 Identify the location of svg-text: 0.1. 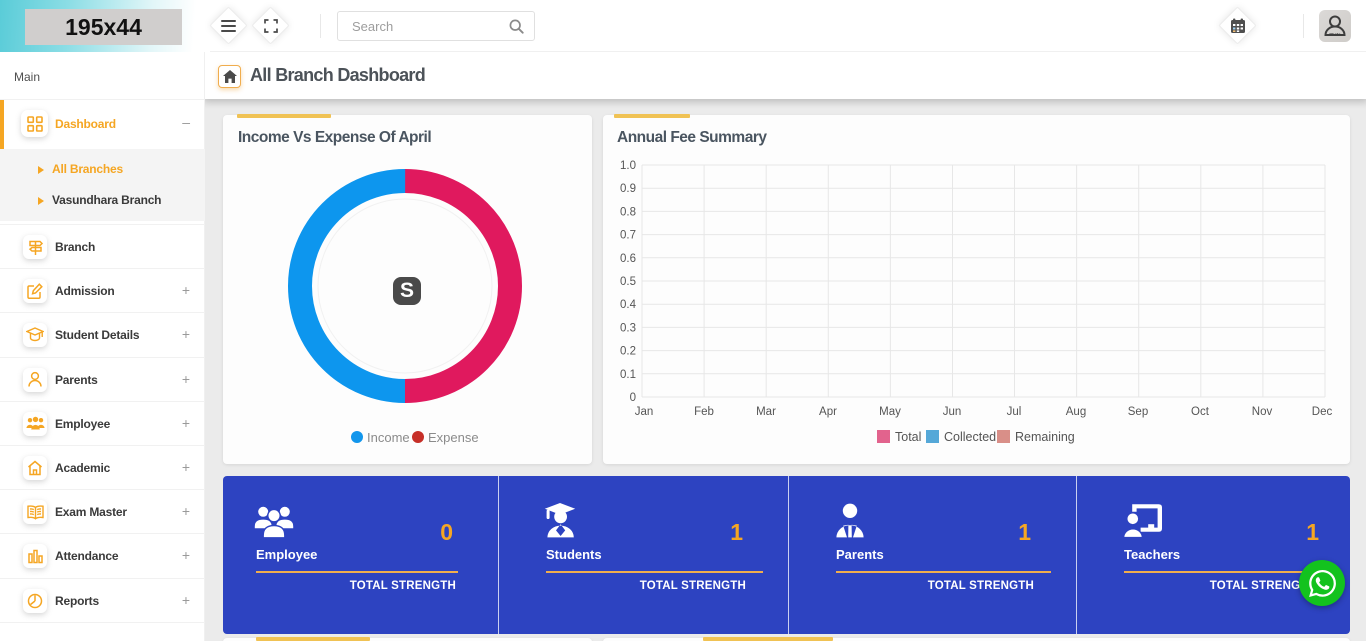
(628, 375).